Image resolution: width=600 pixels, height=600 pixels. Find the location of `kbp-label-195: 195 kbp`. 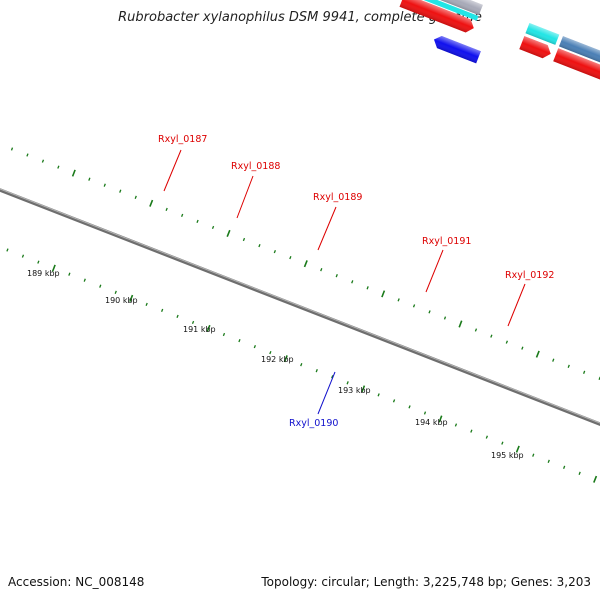

kbp-label-195: 195 kbp is located at coordinates (507, 455).